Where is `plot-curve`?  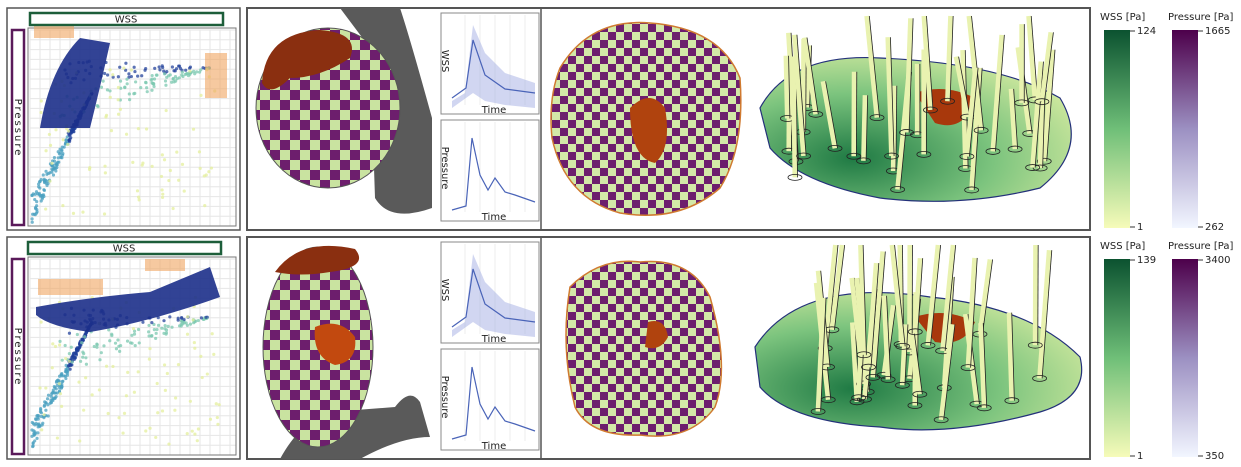
plot-curve is located at coordinates (493, 403).